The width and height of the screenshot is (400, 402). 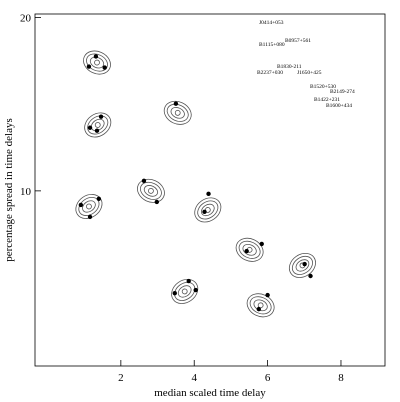 What do you see at coordinates (341, 378) in the screenshot?
I see `x-tick-label: 8` at bounding box center [341, 378].